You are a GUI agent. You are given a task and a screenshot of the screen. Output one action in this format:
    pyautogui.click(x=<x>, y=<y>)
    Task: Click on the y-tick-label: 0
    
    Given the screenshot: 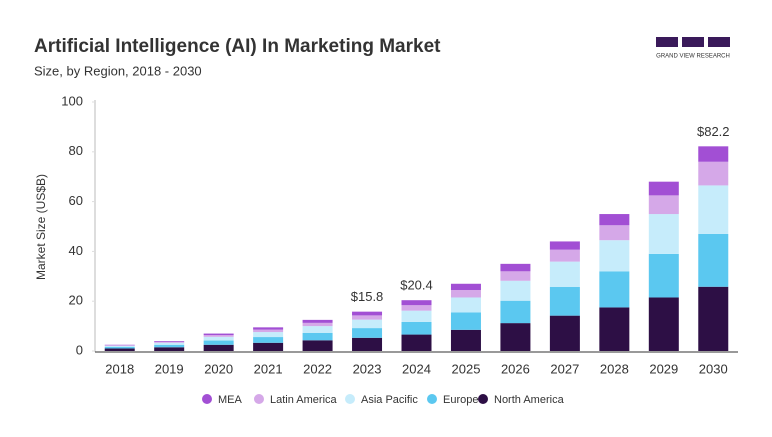 What is the action you would take?
    pyautogui.click(x=79, y=349)
    